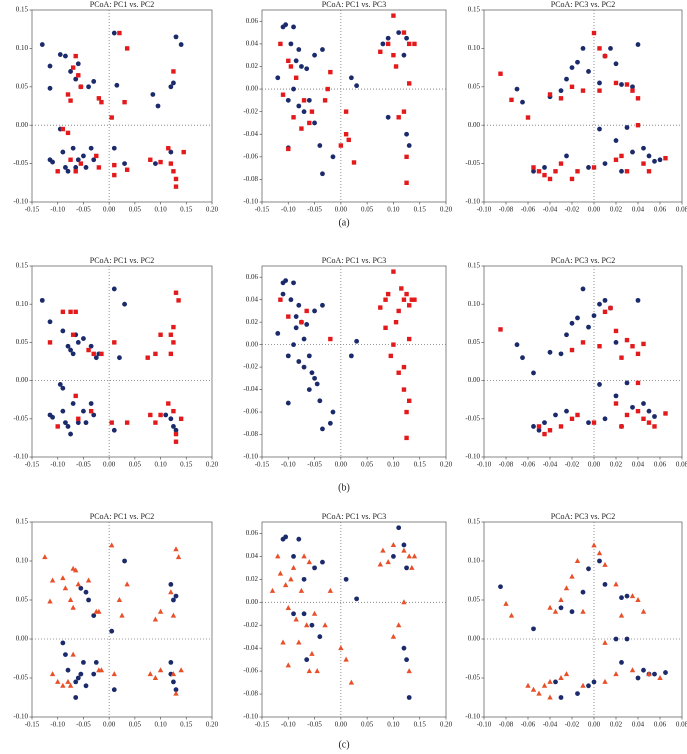  What do you see at coordinates (583, 260) in the screenshot?
I see `chart-title: PCoA: PC3 vs. PC2` at bounding box center [583, 260].